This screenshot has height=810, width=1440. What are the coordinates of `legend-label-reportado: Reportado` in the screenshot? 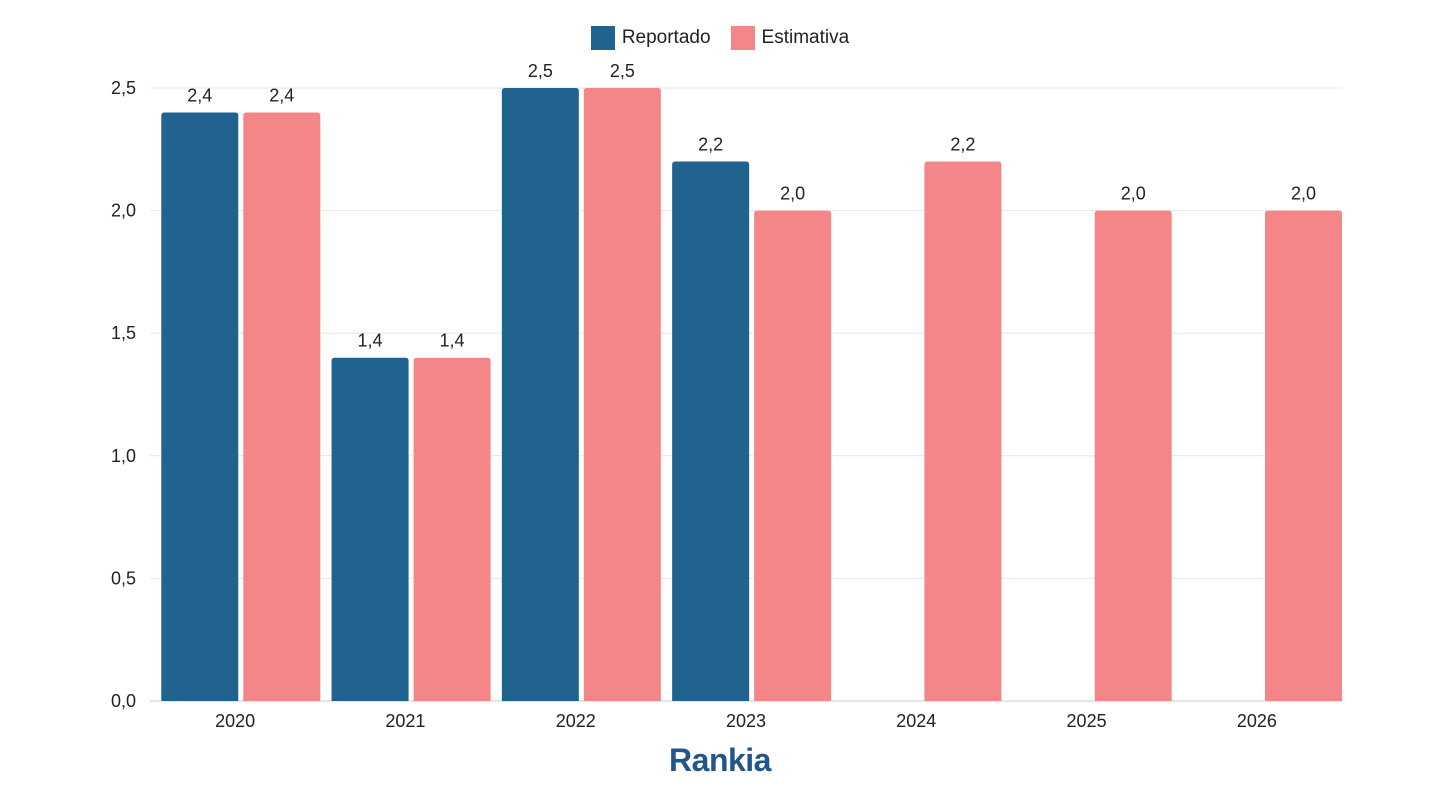 It's located at (666, 37).